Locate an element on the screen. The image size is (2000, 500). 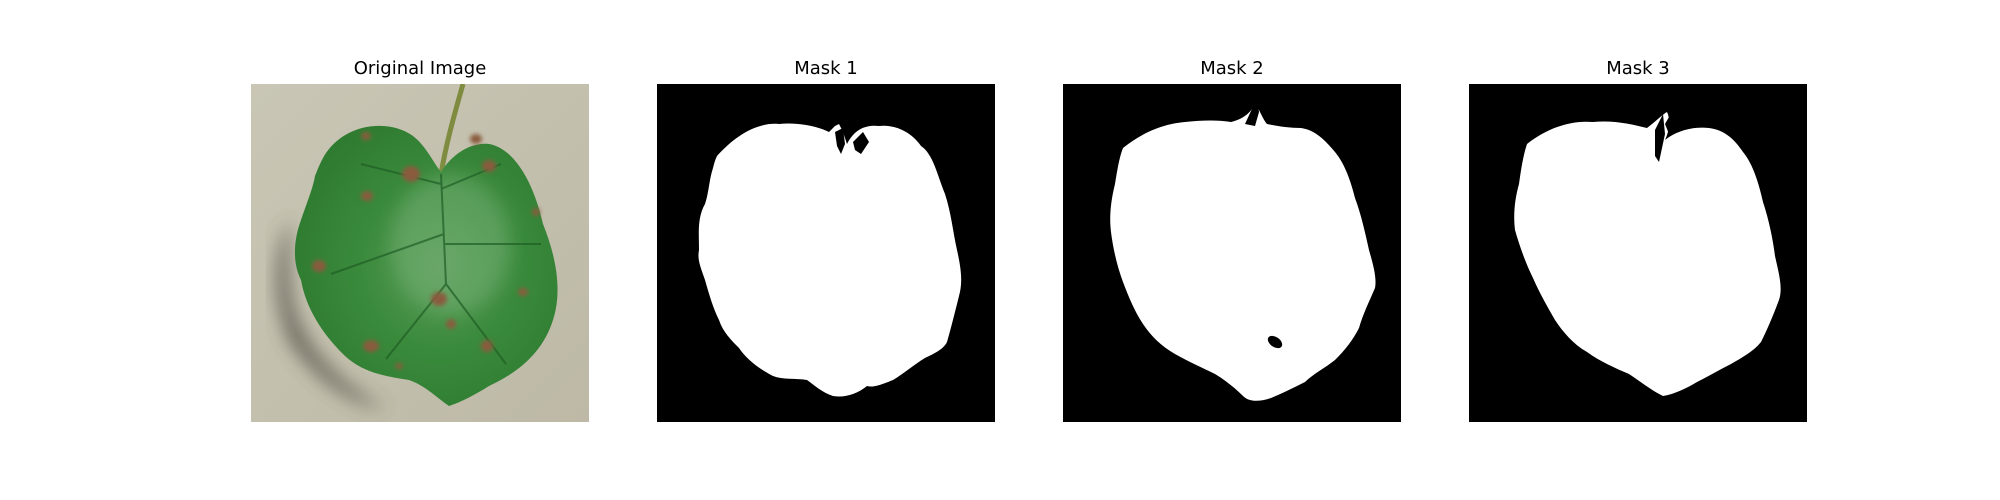
original-leaf-image is located at coordinates (420, 253).